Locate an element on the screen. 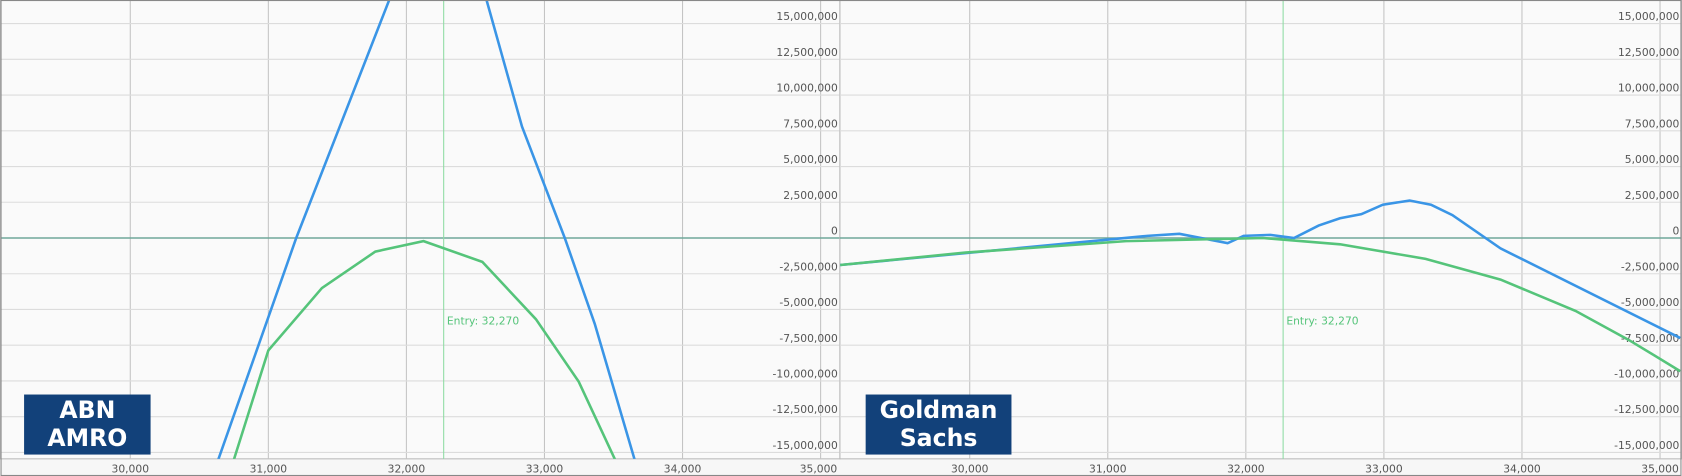  badge-label: ABN AMRO is located at coordinates (87, 424).